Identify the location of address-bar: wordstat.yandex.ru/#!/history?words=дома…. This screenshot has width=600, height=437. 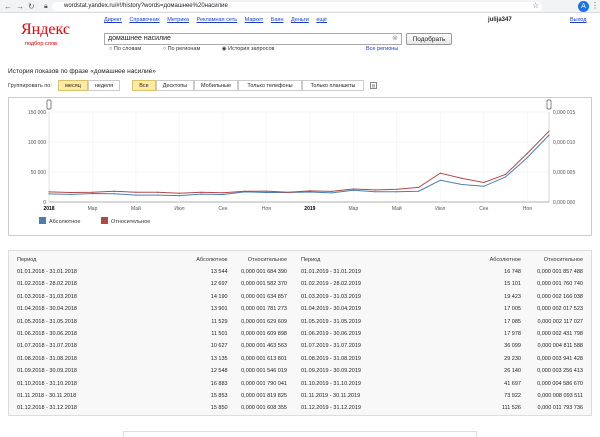
(297, 6).